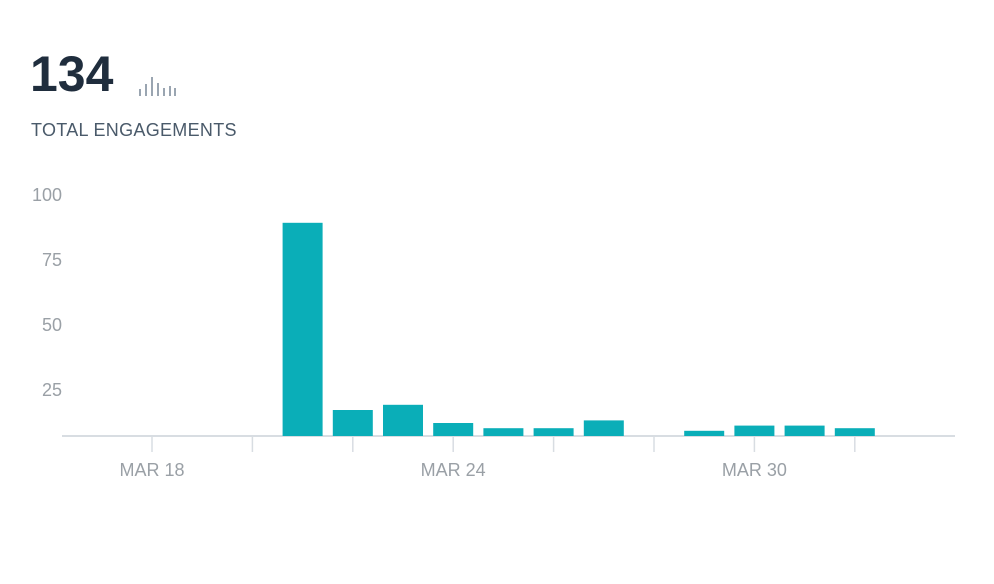 This screenshot has width=994, height=584. Describe the element at coordinates (52, 390) in the screenshot. I see `y-tick-label: 25` at that location.